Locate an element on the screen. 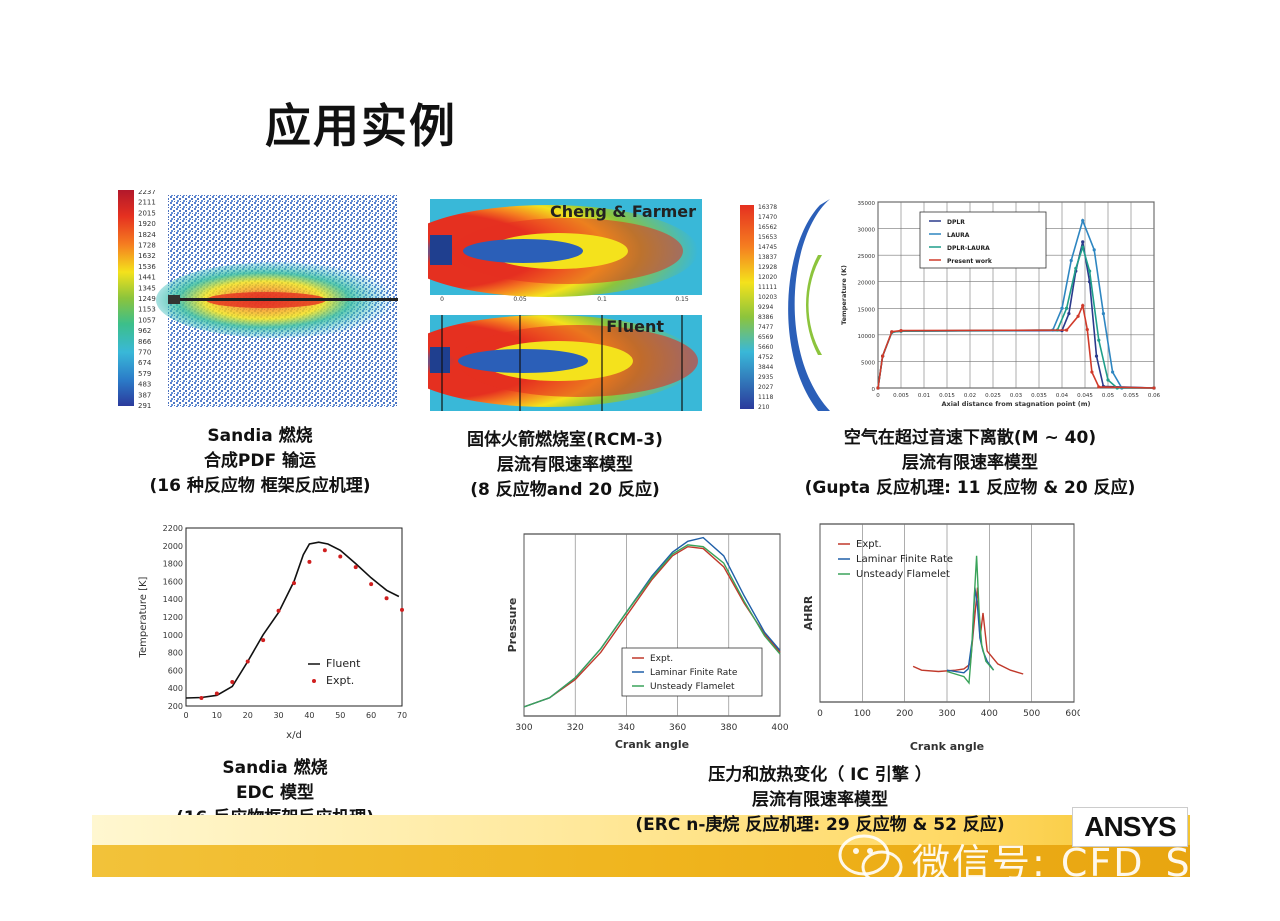  x-tick-label: 0.045 is located at coordinates (1085, 396).